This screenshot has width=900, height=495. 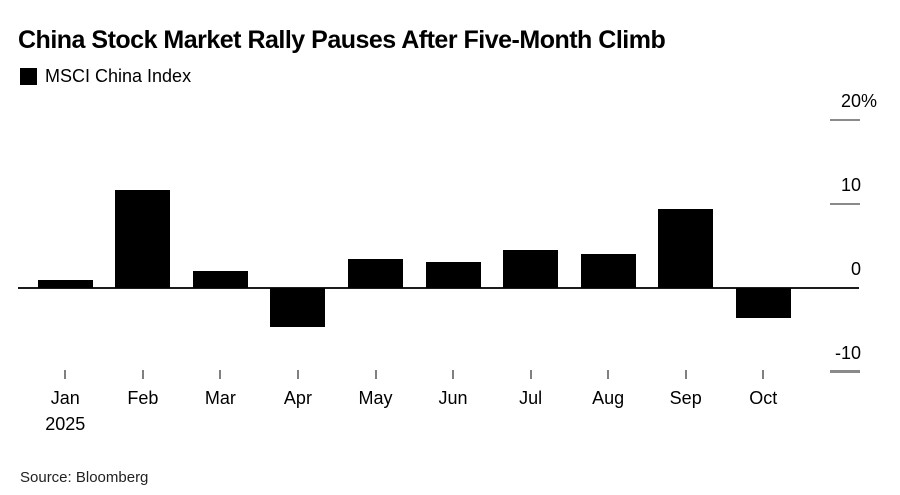 What do you see at coordinates (834, 101) in the screenshot?
I see `y-tick-label-20: 20%` at bounding box center [834, 101].